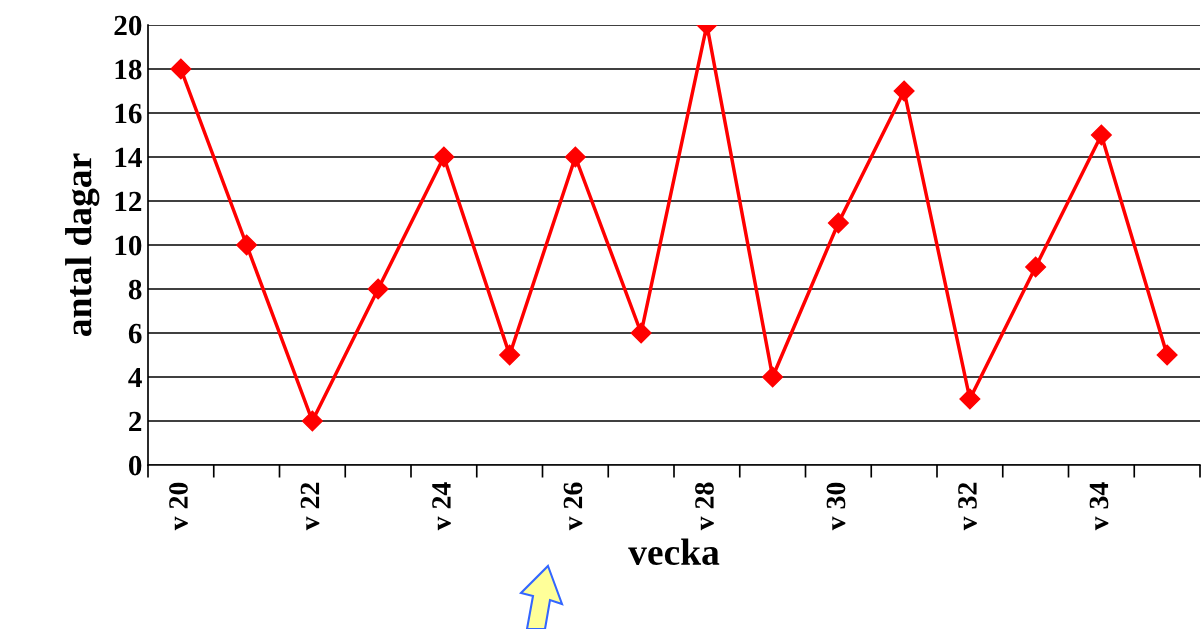  I want to click on x-tick-label: v 22, so click(310, 506).